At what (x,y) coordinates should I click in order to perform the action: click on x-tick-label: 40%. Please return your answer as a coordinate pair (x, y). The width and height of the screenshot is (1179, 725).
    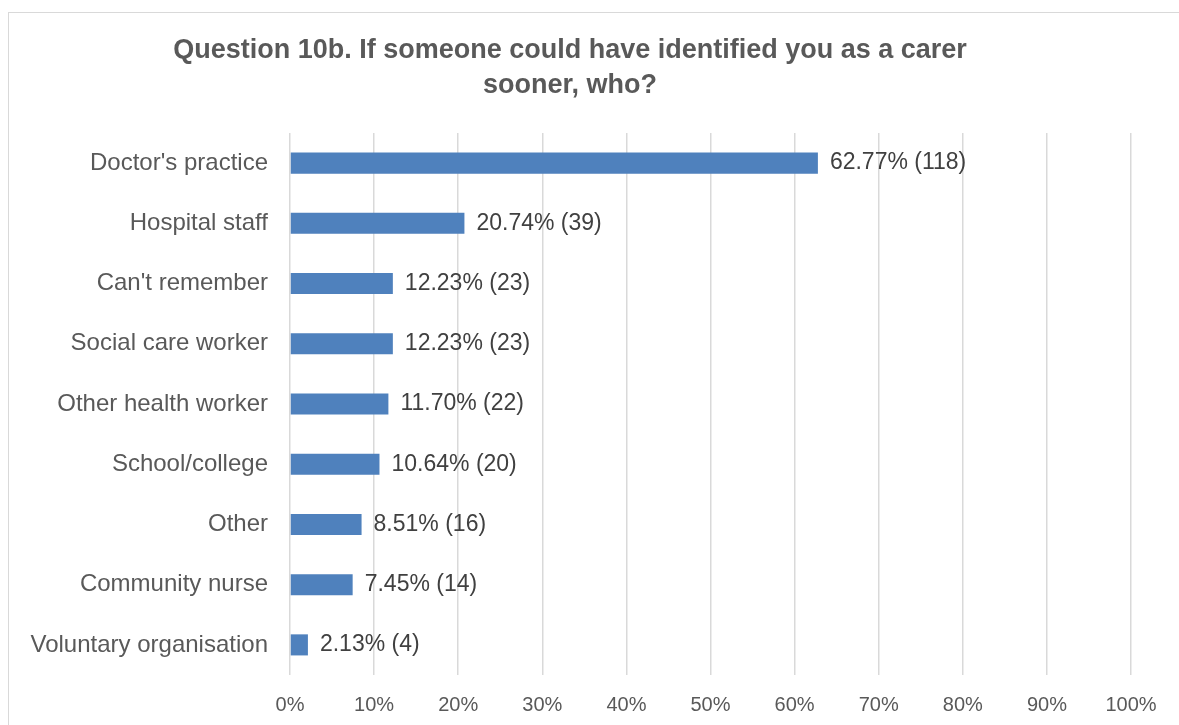
    Looking at the image, I should click on (626, 703).